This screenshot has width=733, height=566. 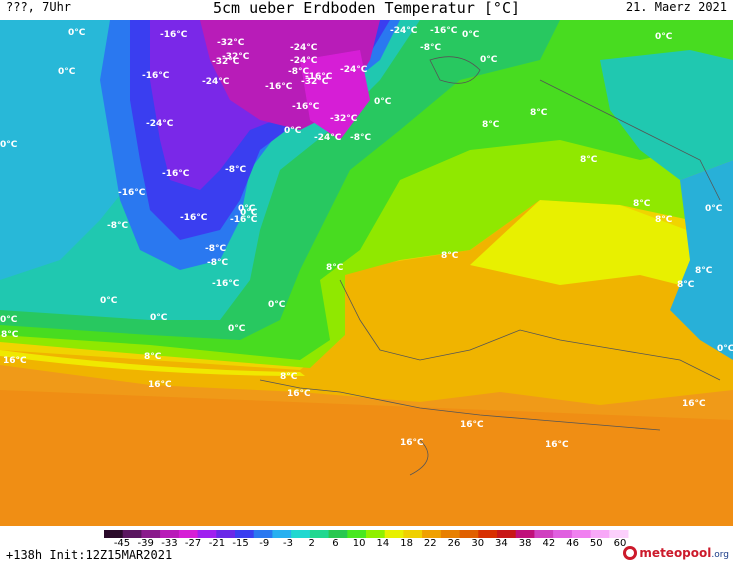 What do you see at coordinates (597, 245) in the screenshot?
I see `bright-yellow-region` at bounding box center [597, 245].